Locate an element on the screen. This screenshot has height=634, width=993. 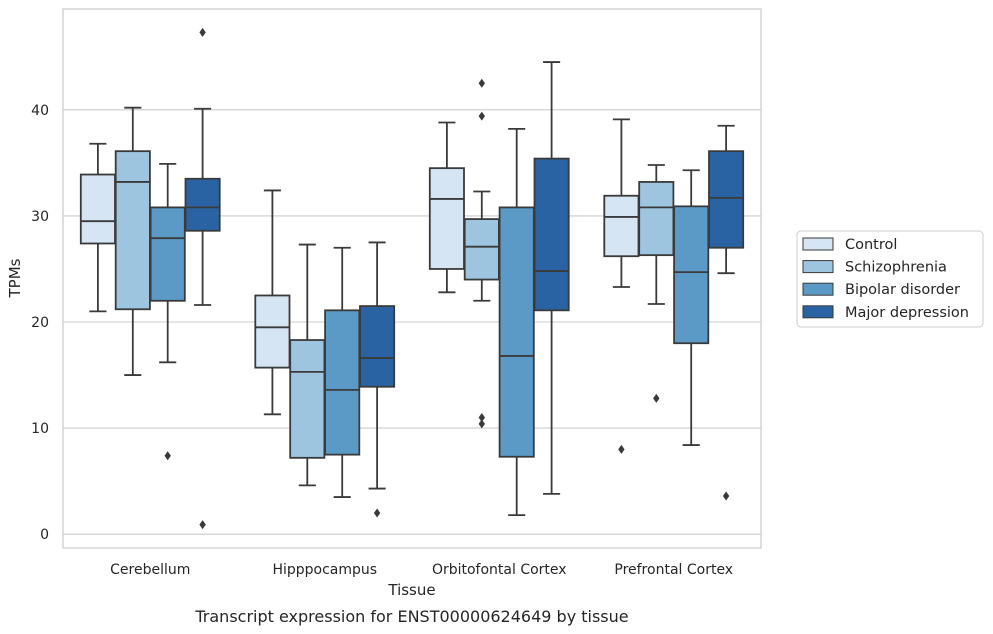
x-tick-label: Cerebellum is located at coordinates (150, 570).